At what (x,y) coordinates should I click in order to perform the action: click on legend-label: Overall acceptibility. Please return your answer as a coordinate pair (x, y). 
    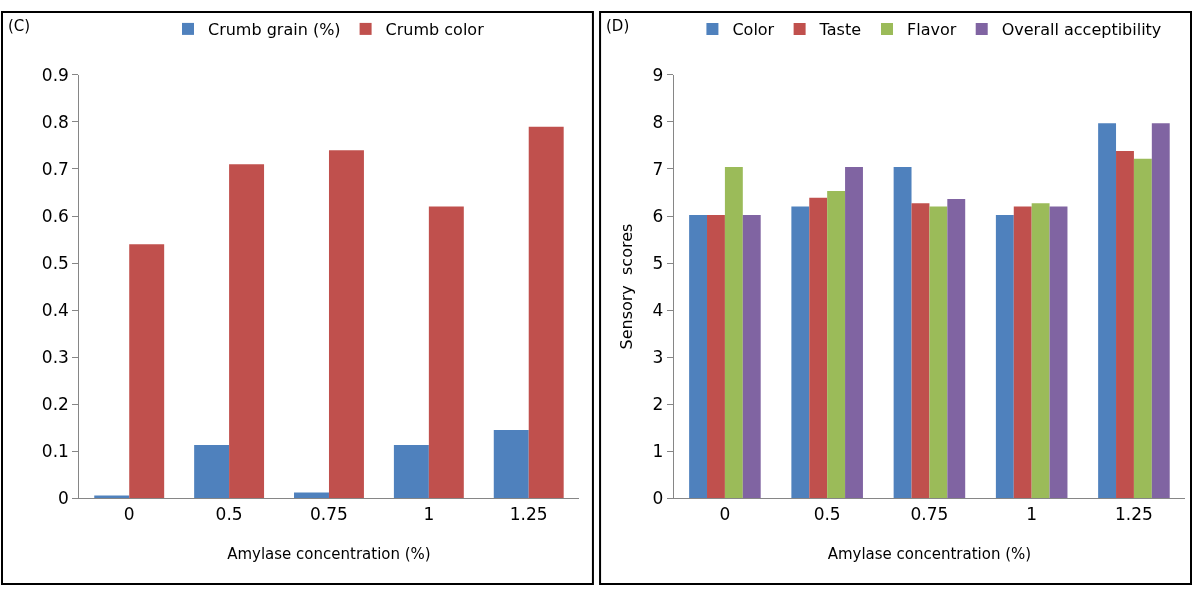
    Looking at the image, I should click on (1081, 30).